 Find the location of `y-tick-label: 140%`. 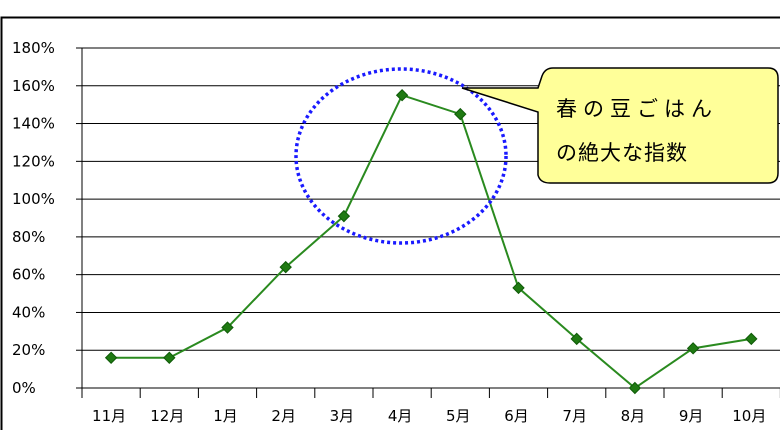

y-tick-label: 140% is located at coordinates (33, 124).